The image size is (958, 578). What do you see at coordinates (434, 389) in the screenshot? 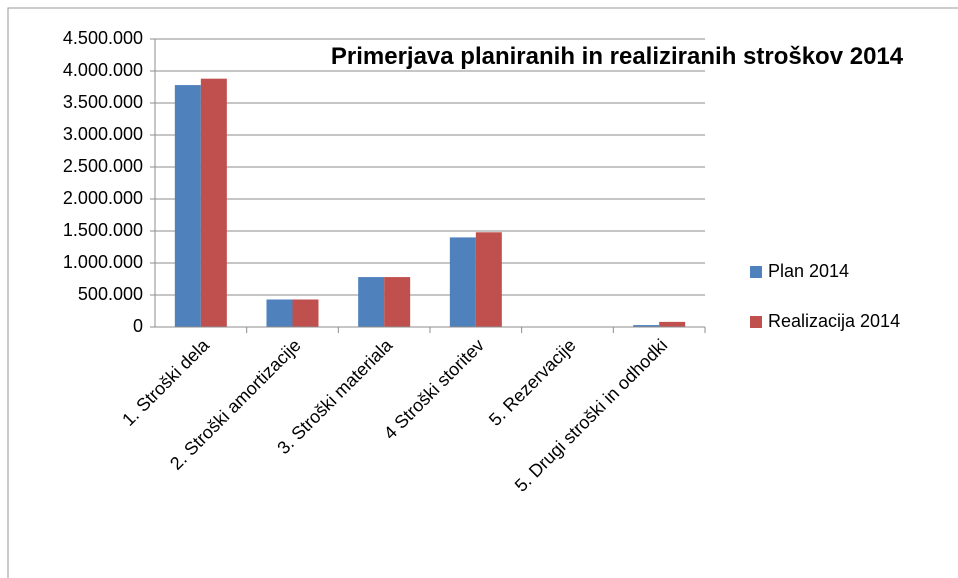
I see `x-tick-label: 4 Stroški storitev` at bounding box center [434, 389].